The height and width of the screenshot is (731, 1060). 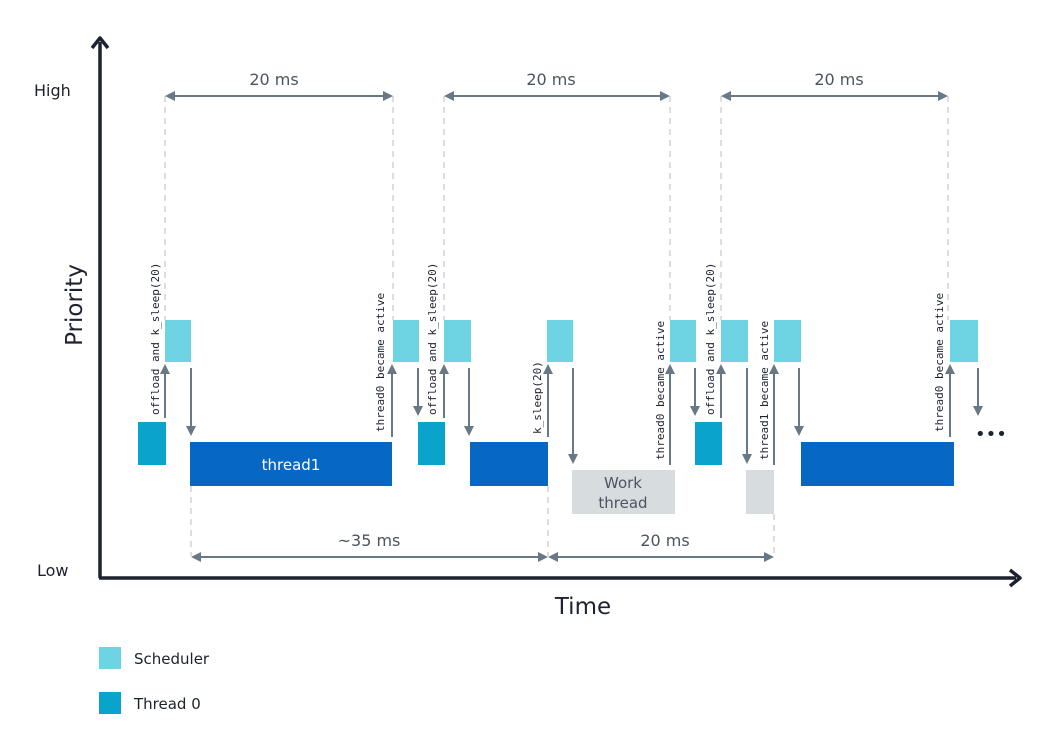 What do you see at coordinates (110, 658) in the screenshot?
I see `legend-swatch-scheduler` at bounding box center [110, 658].